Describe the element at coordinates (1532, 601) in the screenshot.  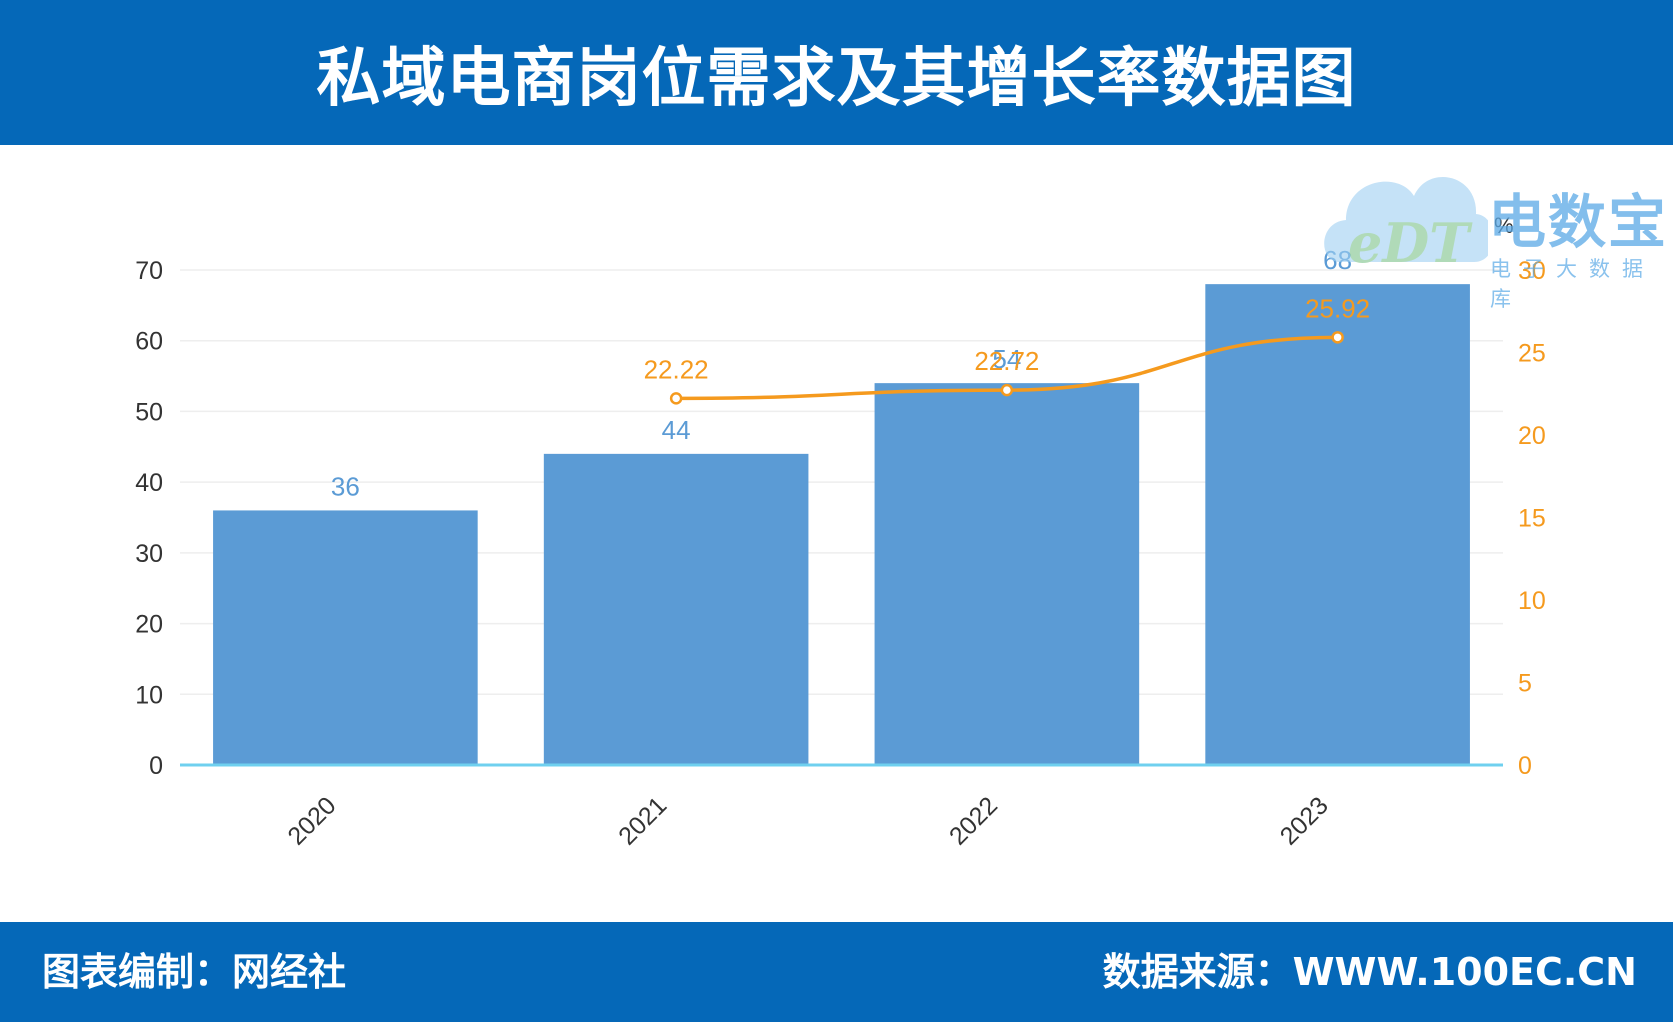
I see `y-right-tick-label: 10` at that location.